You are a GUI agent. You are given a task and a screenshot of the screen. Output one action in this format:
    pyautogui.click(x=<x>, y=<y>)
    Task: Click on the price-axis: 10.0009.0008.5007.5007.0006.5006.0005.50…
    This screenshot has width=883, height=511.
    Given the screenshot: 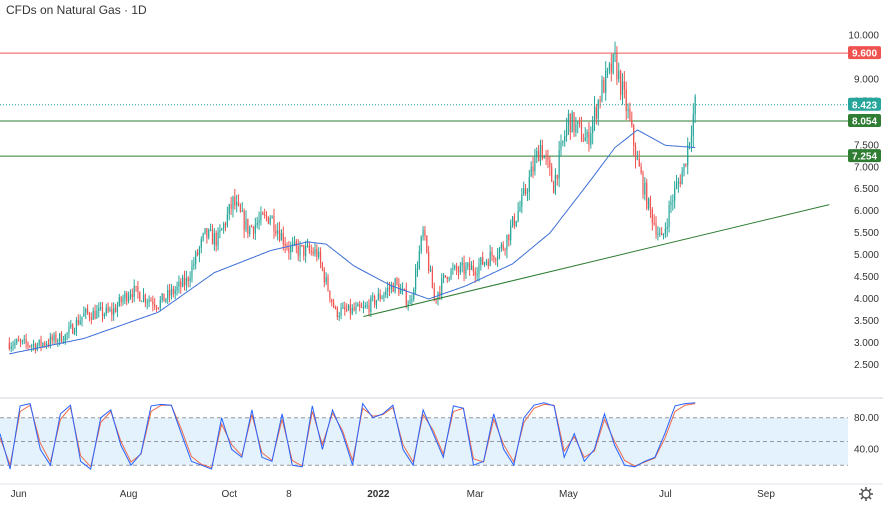 What is the action you would take?
    pyautogui.click(x=863, y=201)
    